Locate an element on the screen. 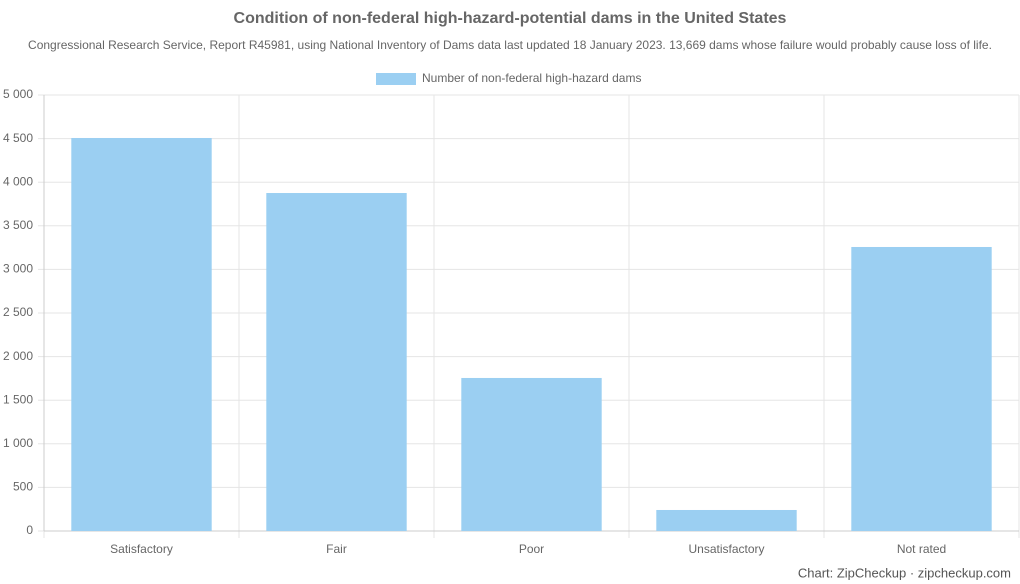  y-tick-label: 0 is located at coordinates (29, 530).